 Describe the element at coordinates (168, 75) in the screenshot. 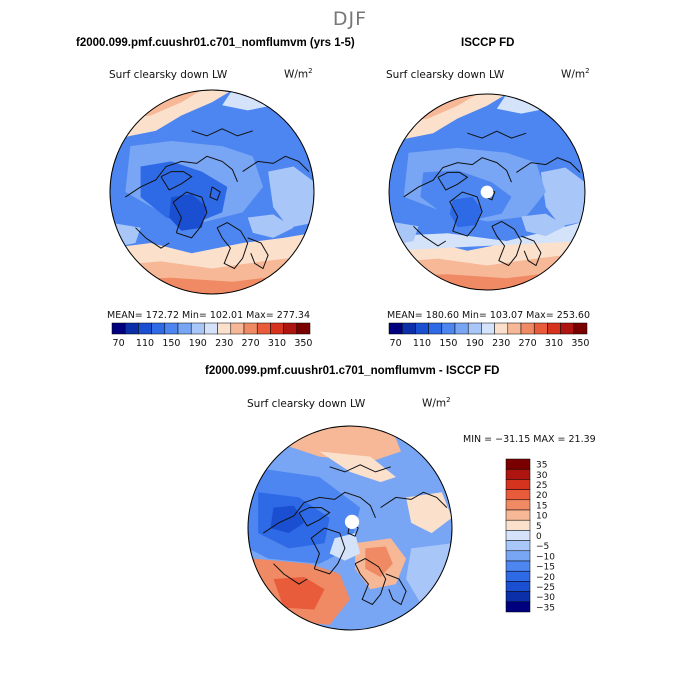

I see `panel1-field-label: Surf clearsky down LW` at that location.